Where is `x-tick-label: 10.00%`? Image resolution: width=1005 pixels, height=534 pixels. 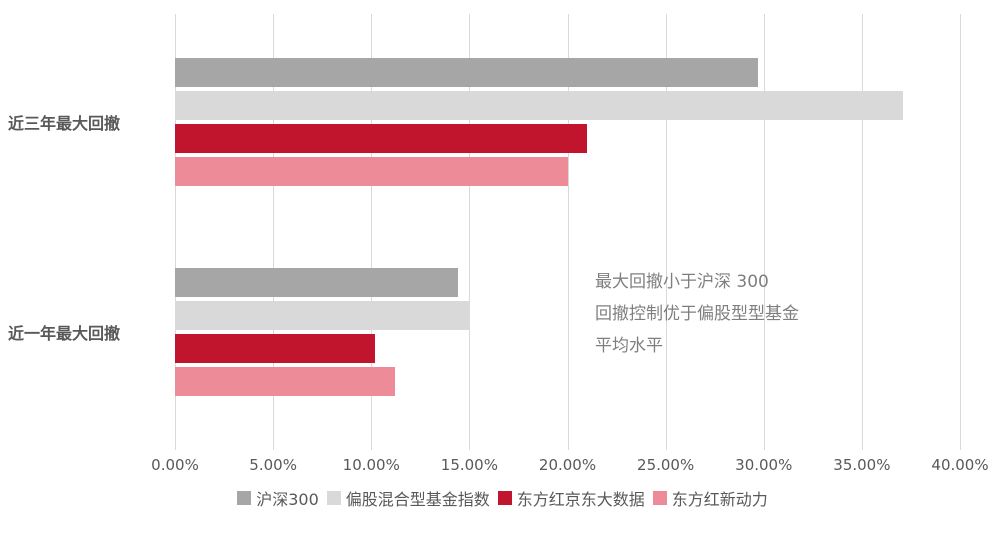 x-tick-label: 10.00% is located at coordinates (371, 465).